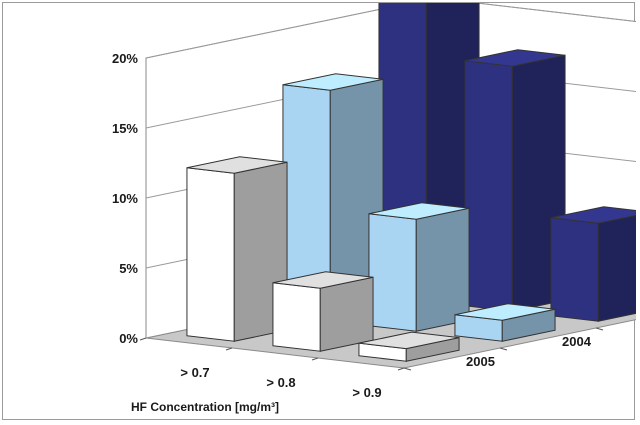 This screenshot has height=425, width=640. Describe the element at coordinates (205, 407) in the screenshot. I see `x-axis-title: HF Concentration [mg/m³]` at that location.